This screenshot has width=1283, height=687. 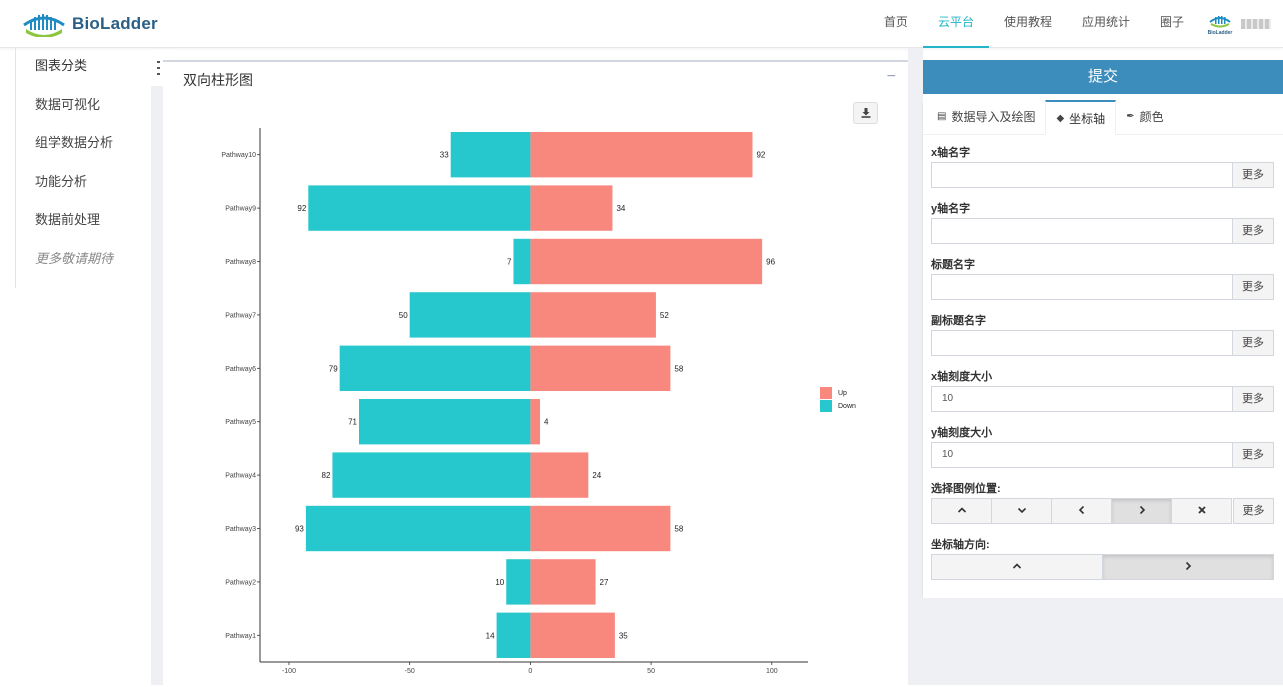 I want to click on legend-bottom-button, so click(x=1022, y=511).